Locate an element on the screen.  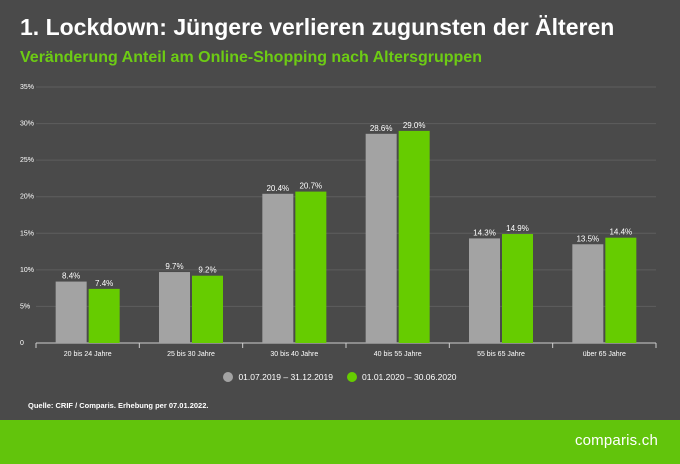
y-tick-label: 25% is located at coordinates (27, 160).